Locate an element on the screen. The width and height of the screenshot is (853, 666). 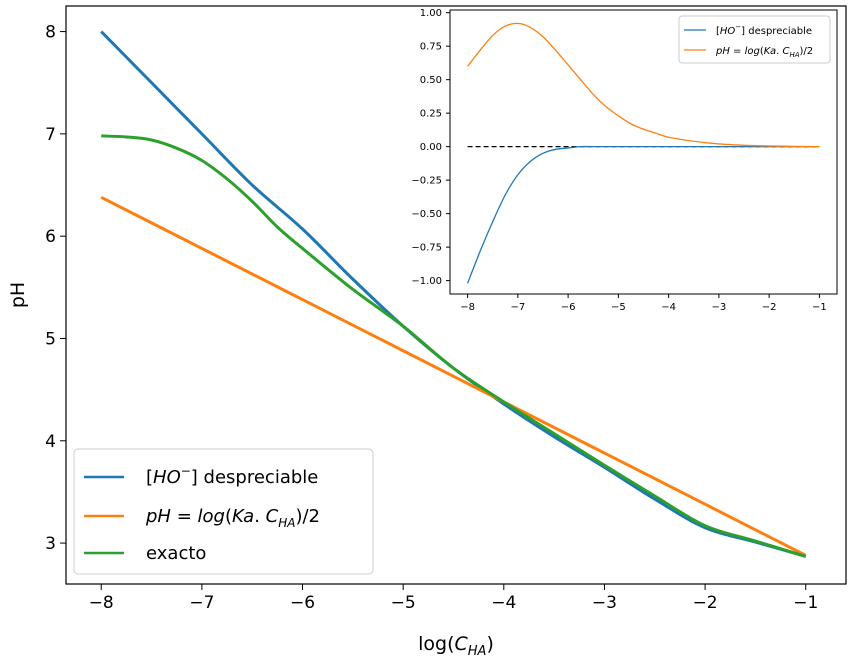
inset-x-tick-label: −4 is located at coordinates (668, 307).